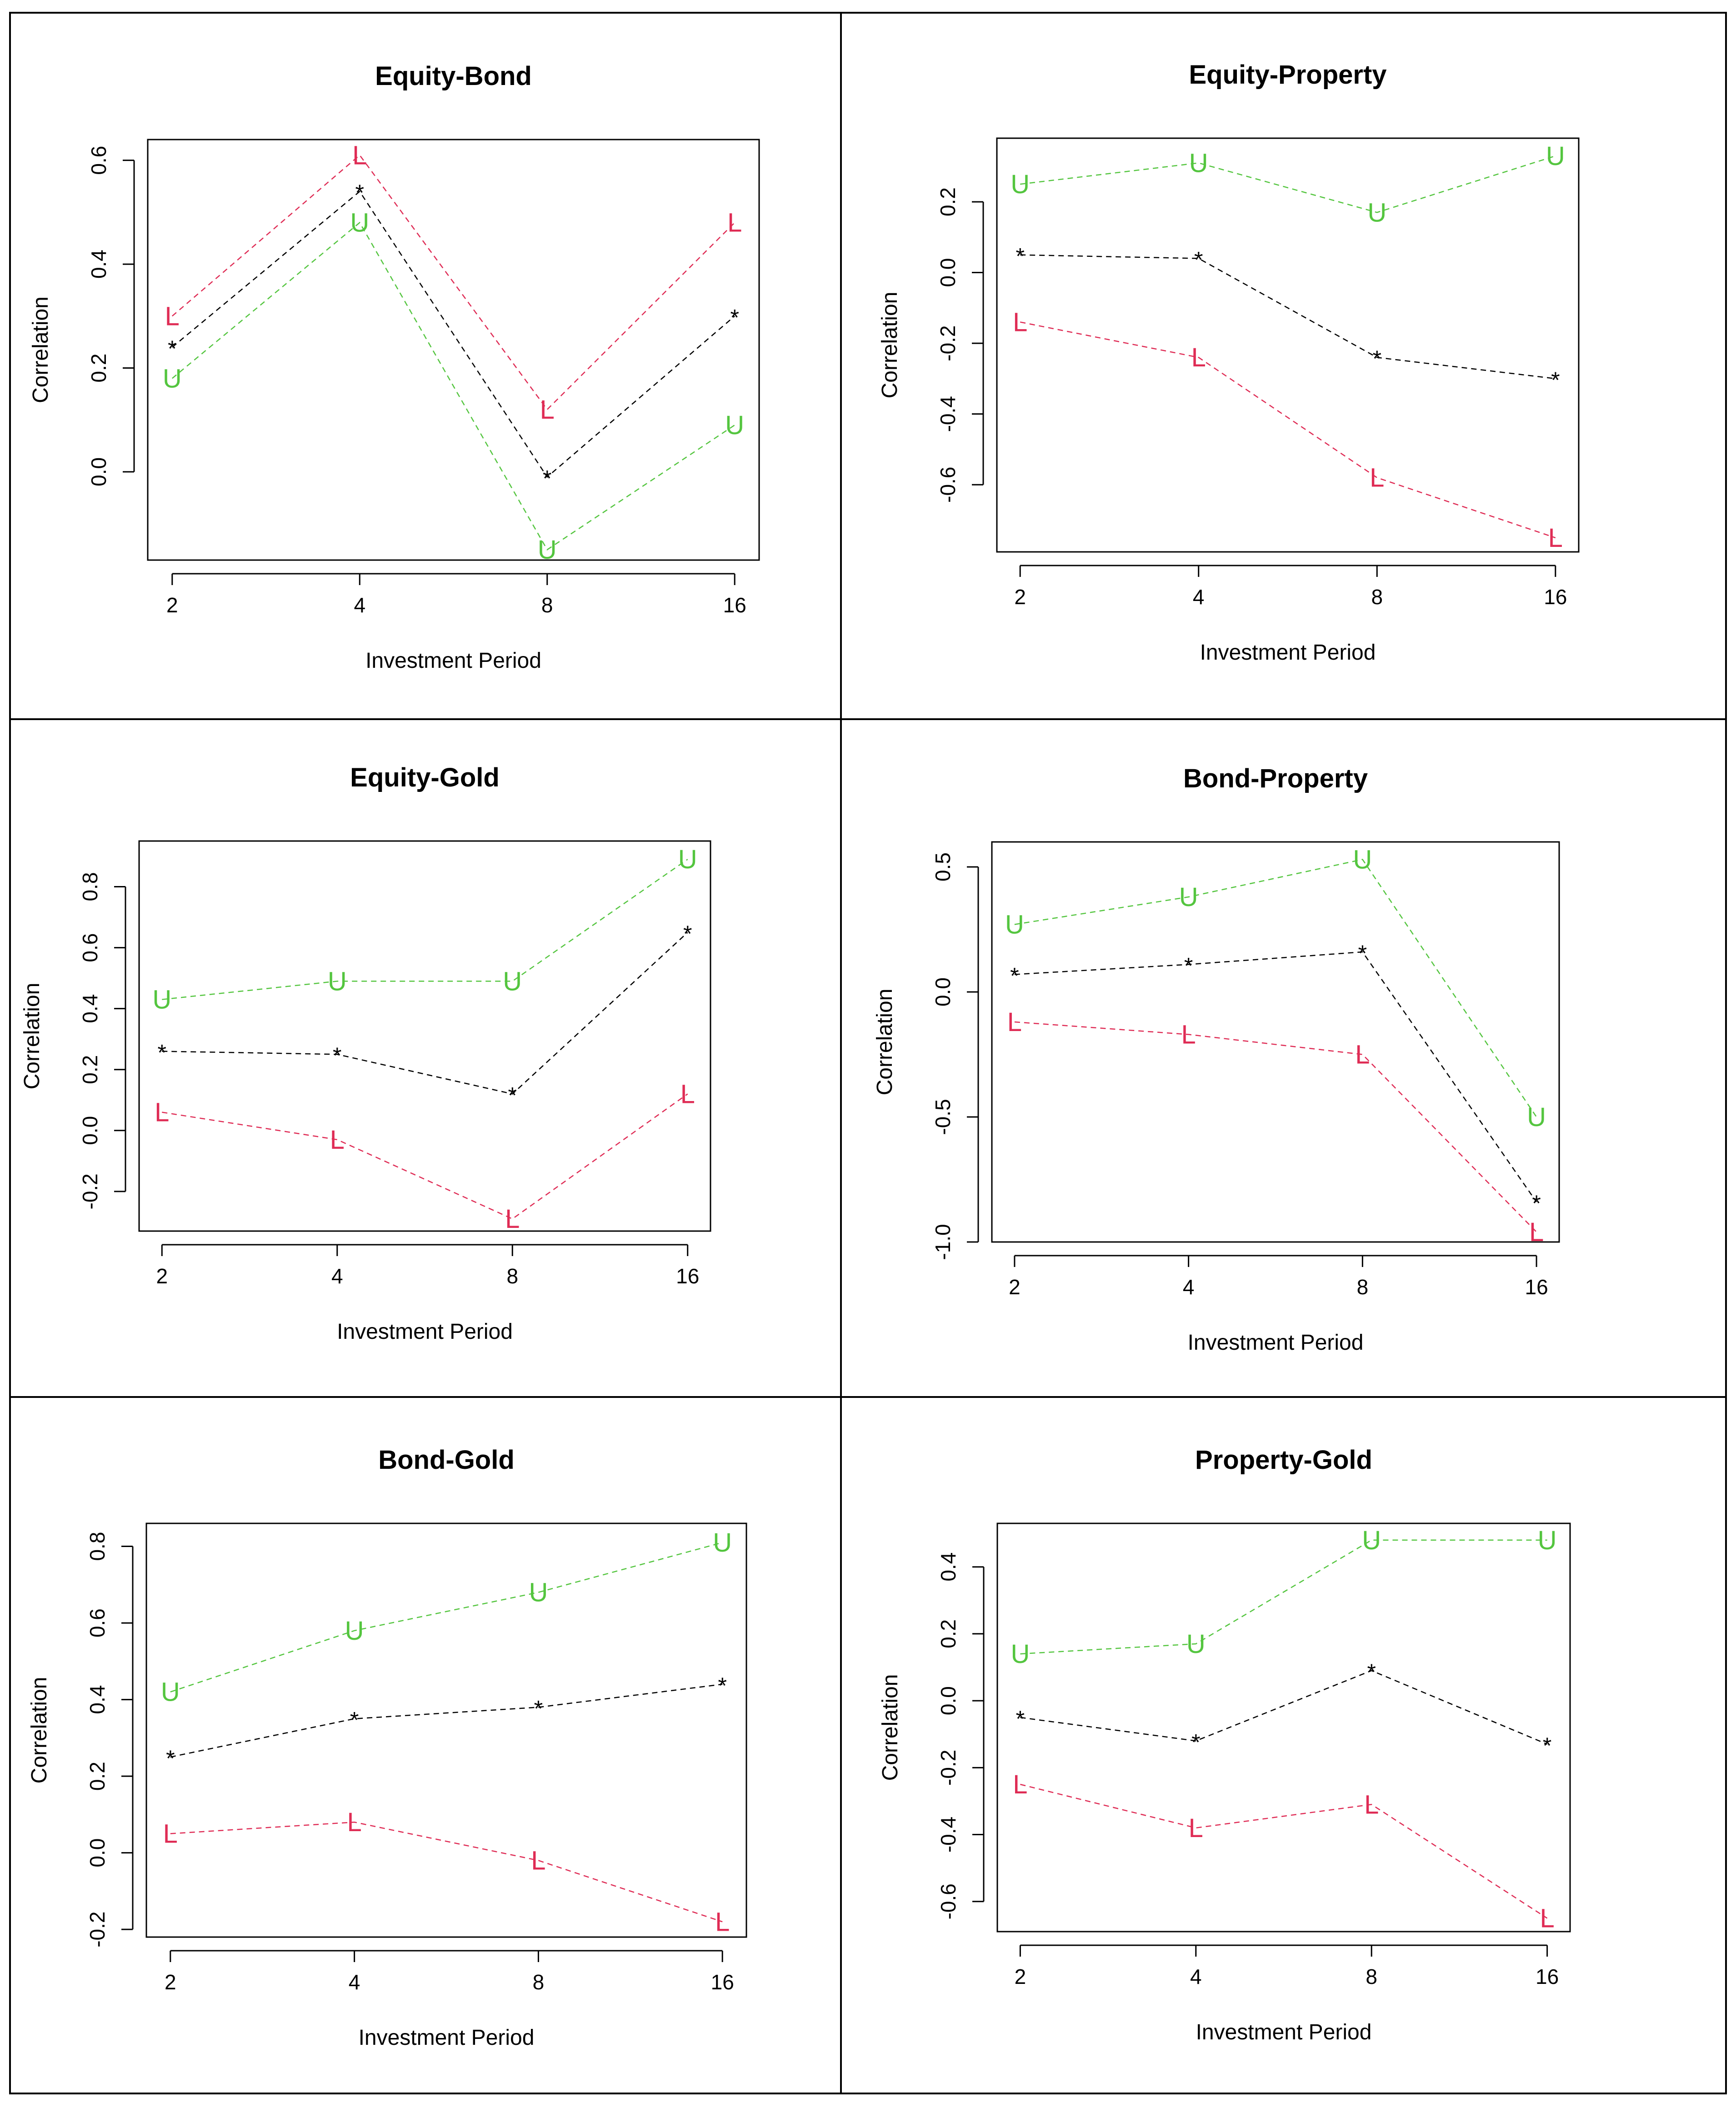  Describe the element at coordinates (446, 1460) in the screenshot. I see `chart-title: Bond-Gold` at that location.